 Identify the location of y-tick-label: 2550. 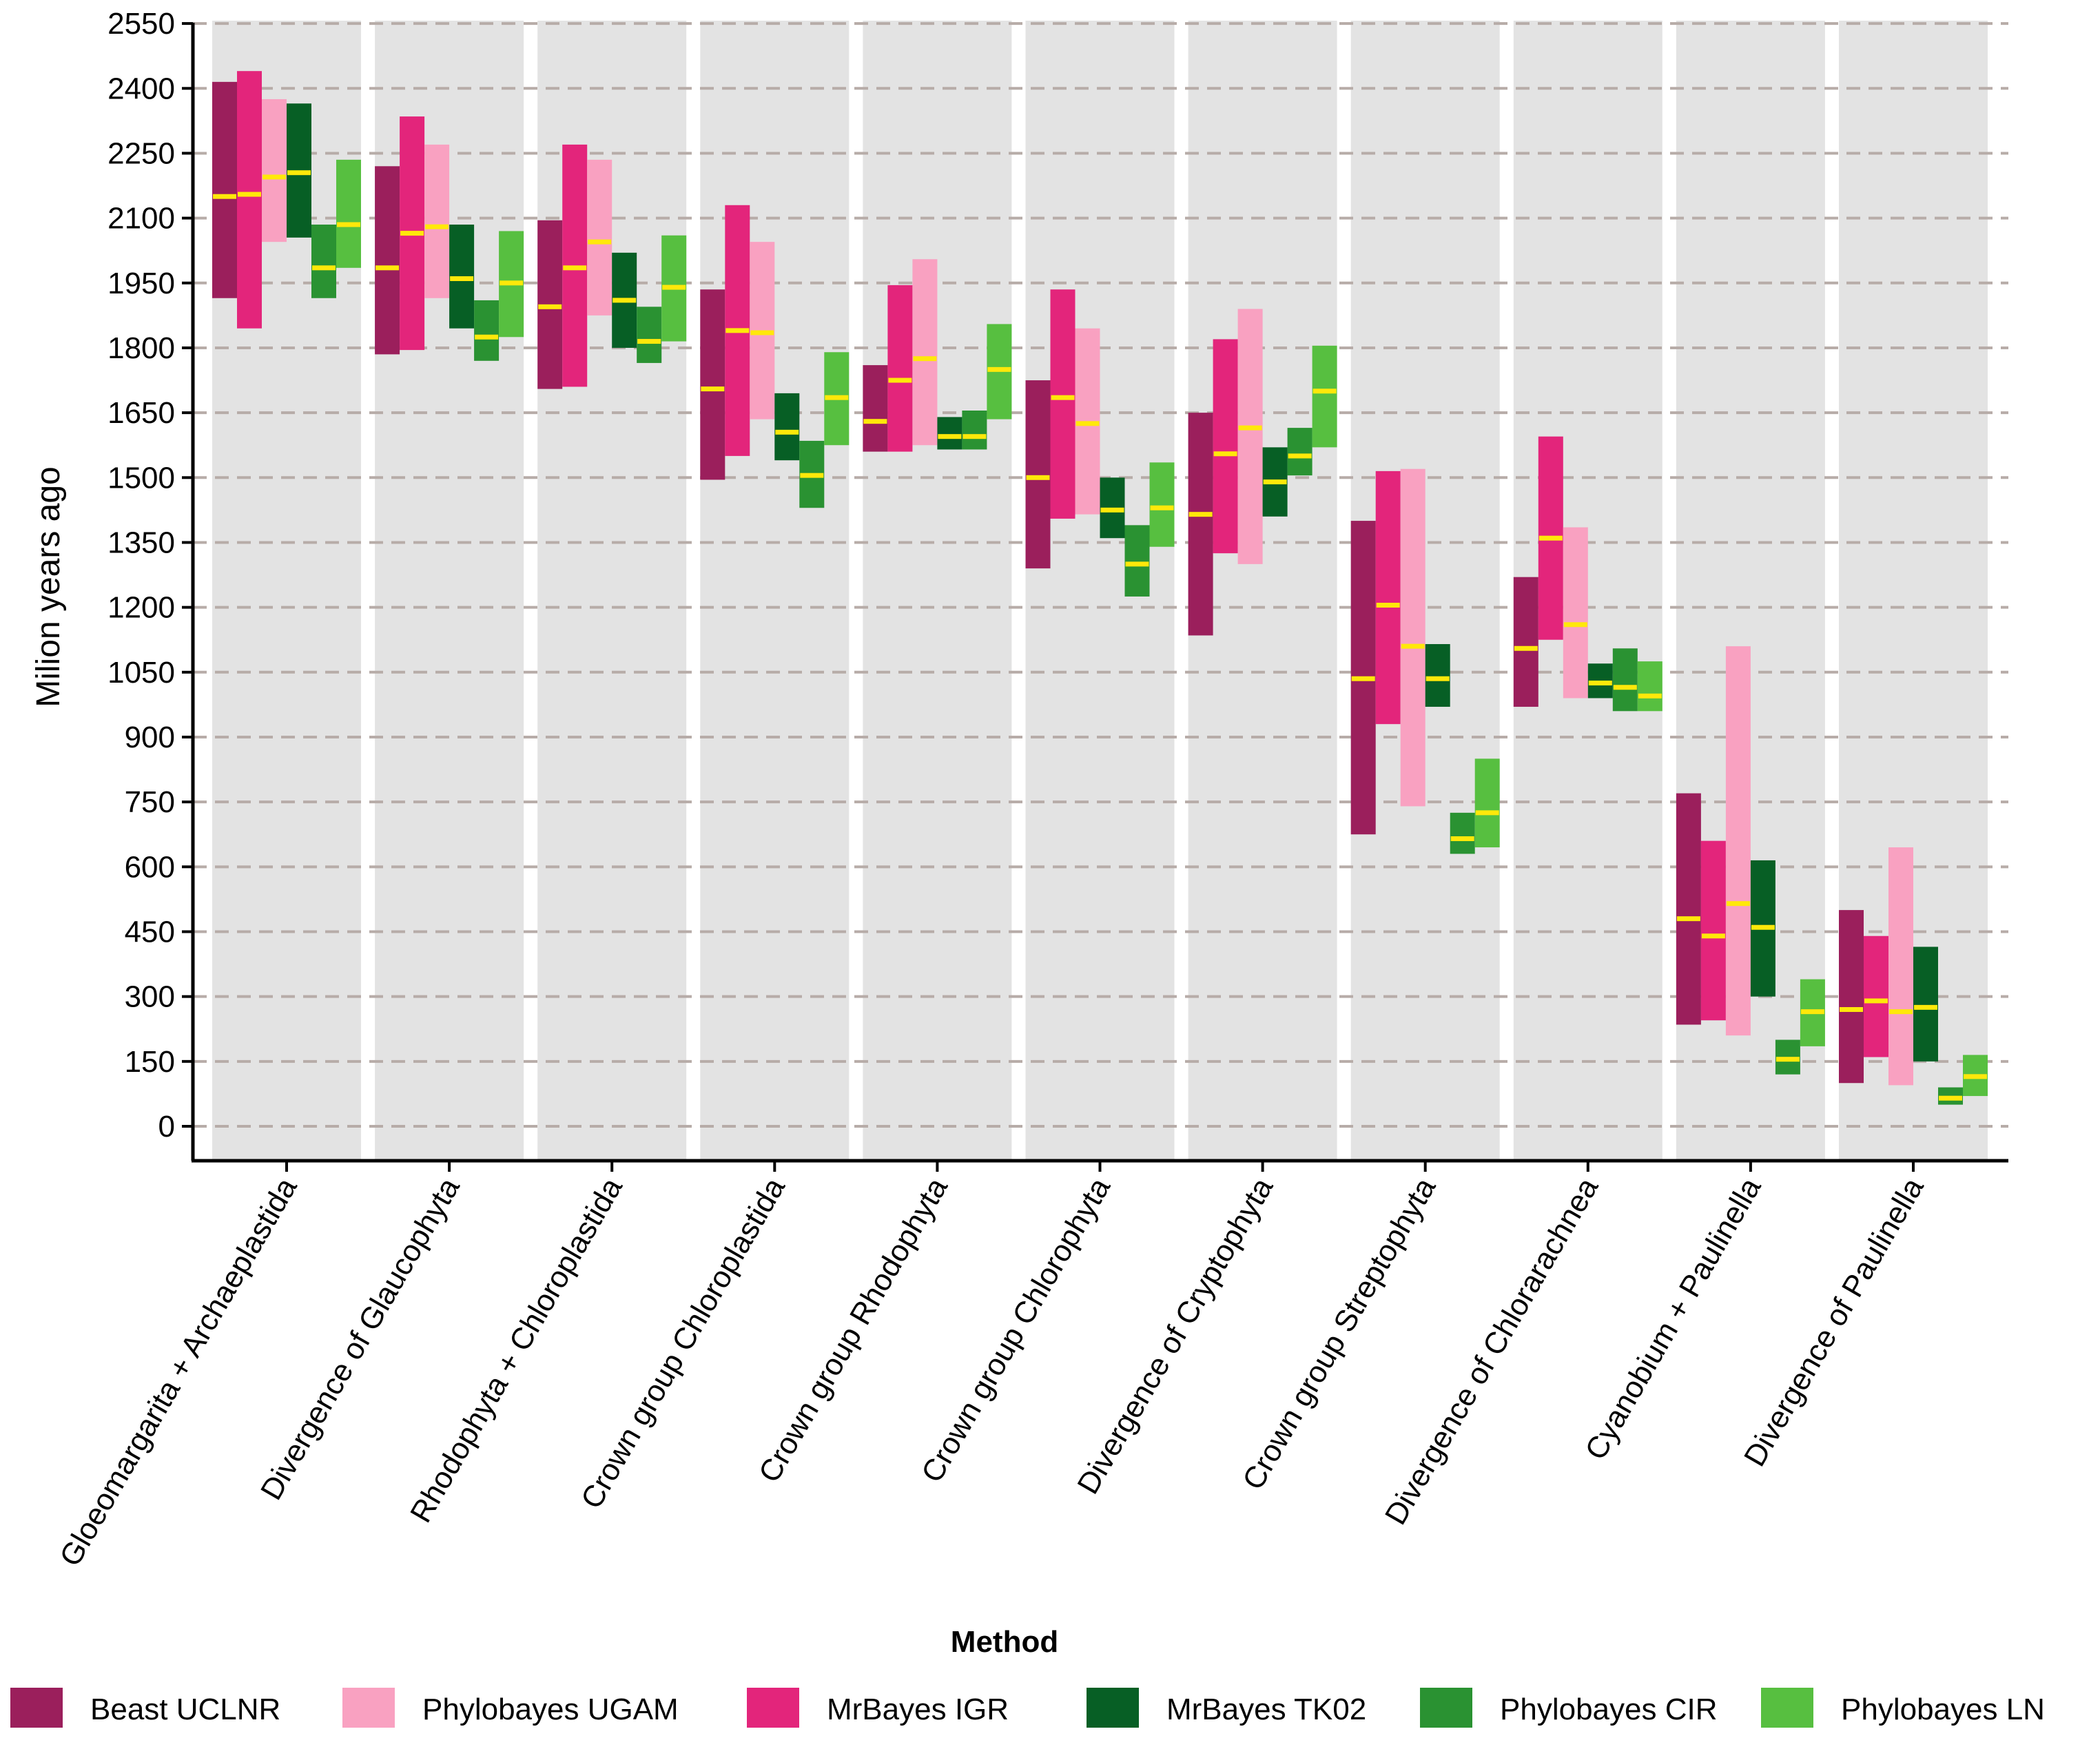
(141, 24).